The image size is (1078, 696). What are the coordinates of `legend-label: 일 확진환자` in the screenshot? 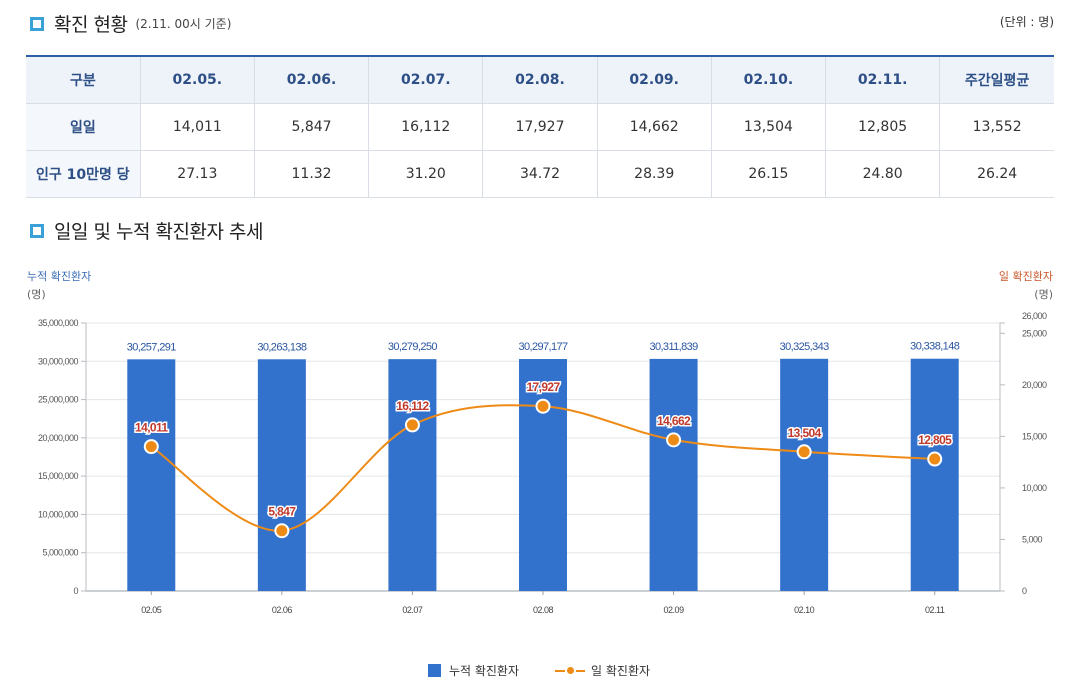 It's located at (621, 671).